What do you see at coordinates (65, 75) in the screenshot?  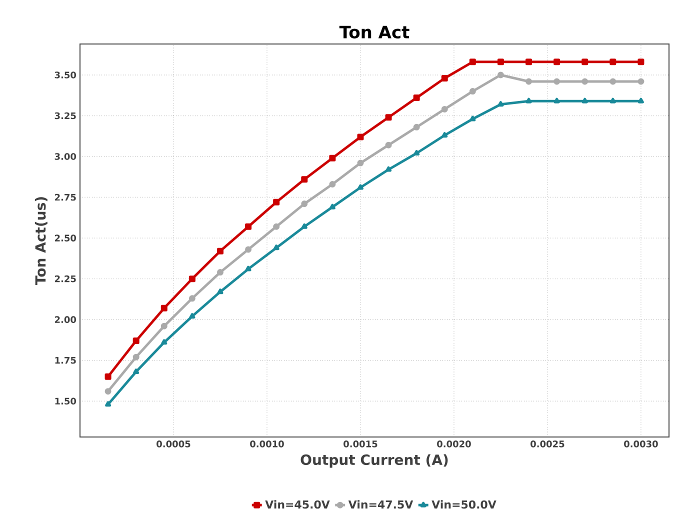 I see `y-tick-label: 3.50` at bounding box center [65, 75].